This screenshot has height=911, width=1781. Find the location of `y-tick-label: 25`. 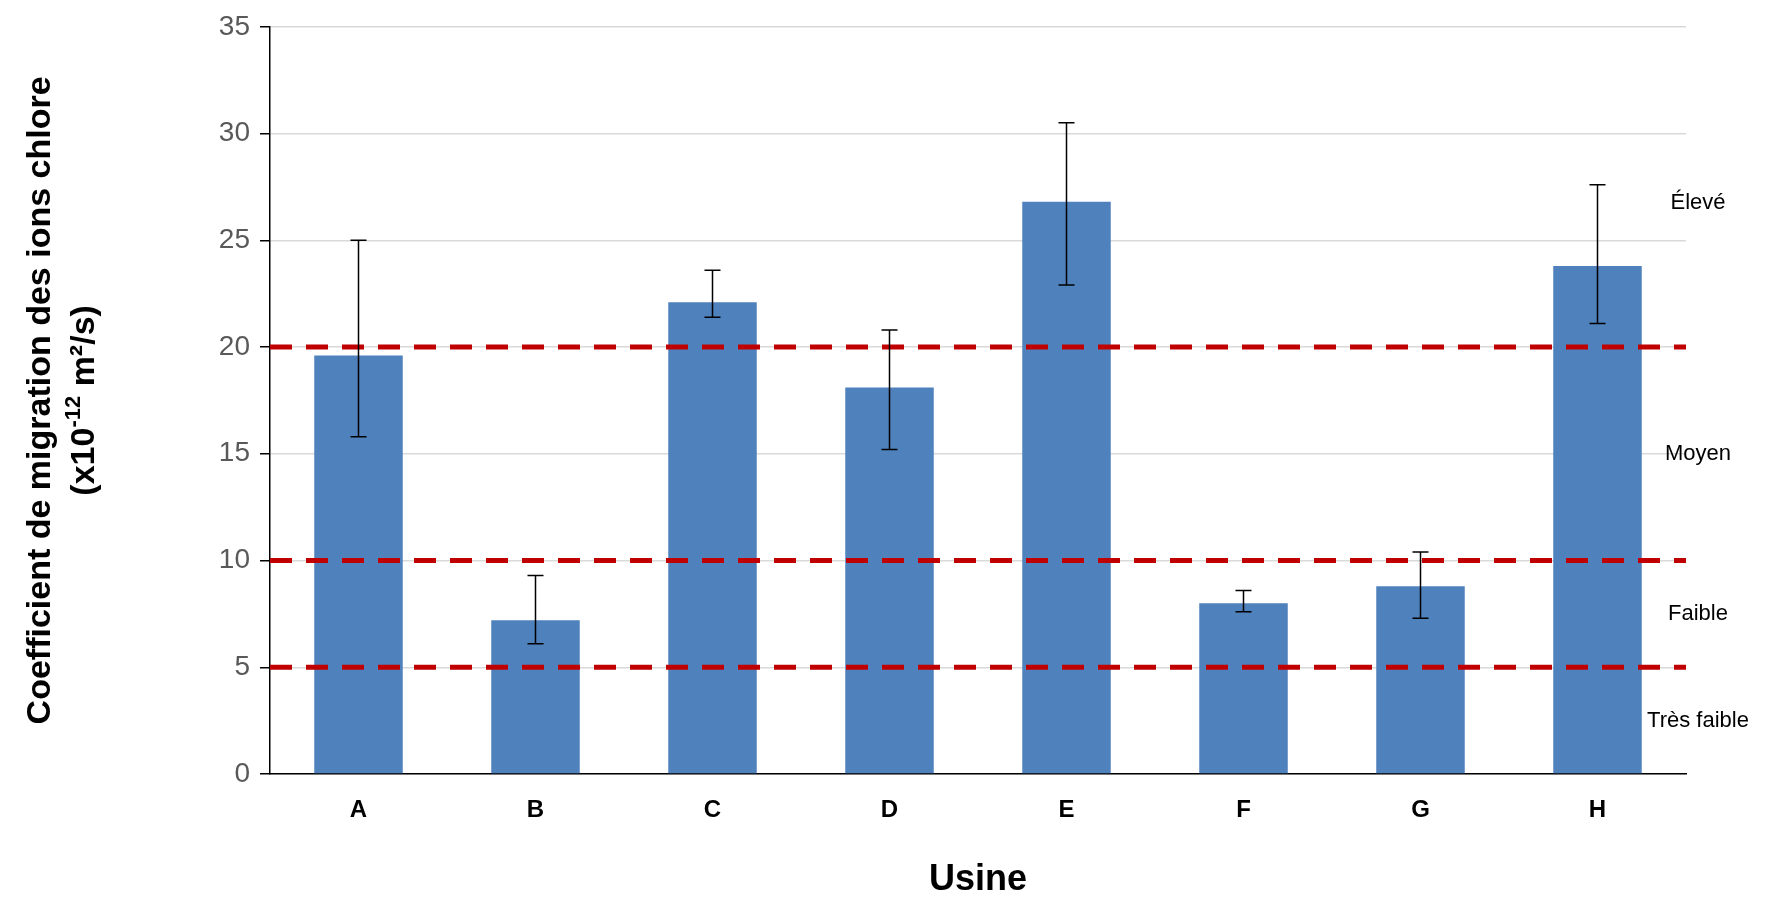

y-tick-label: 25 is located at coordinates (234, 238).